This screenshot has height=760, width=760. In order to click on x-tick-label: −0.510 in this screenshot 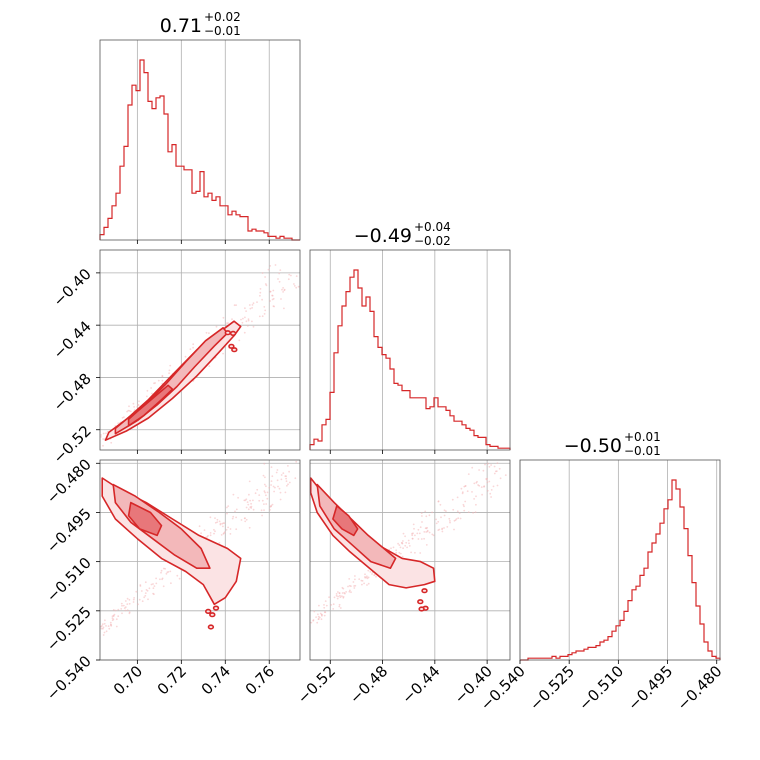, I will do `click(601, 688)`.